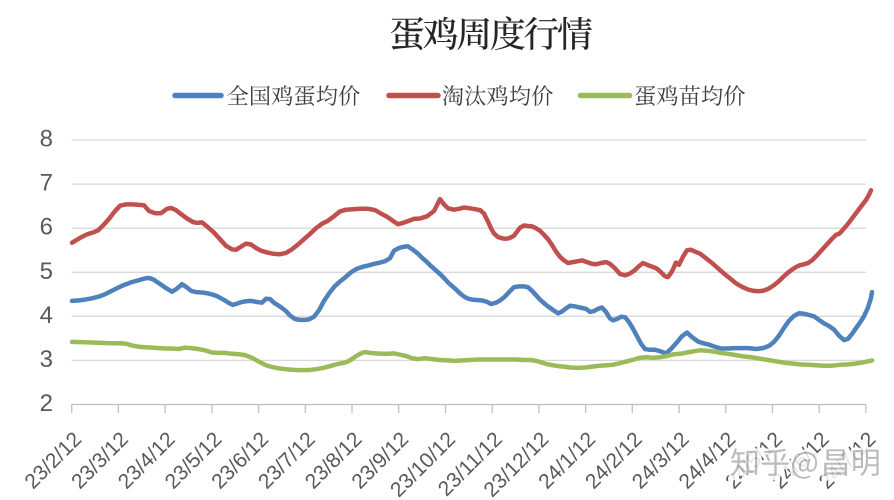 This screenshot has height=500, width=894. Describe the element at coordinates (46, 403) in the screenshot. I see `svg-text: 2` at that location.